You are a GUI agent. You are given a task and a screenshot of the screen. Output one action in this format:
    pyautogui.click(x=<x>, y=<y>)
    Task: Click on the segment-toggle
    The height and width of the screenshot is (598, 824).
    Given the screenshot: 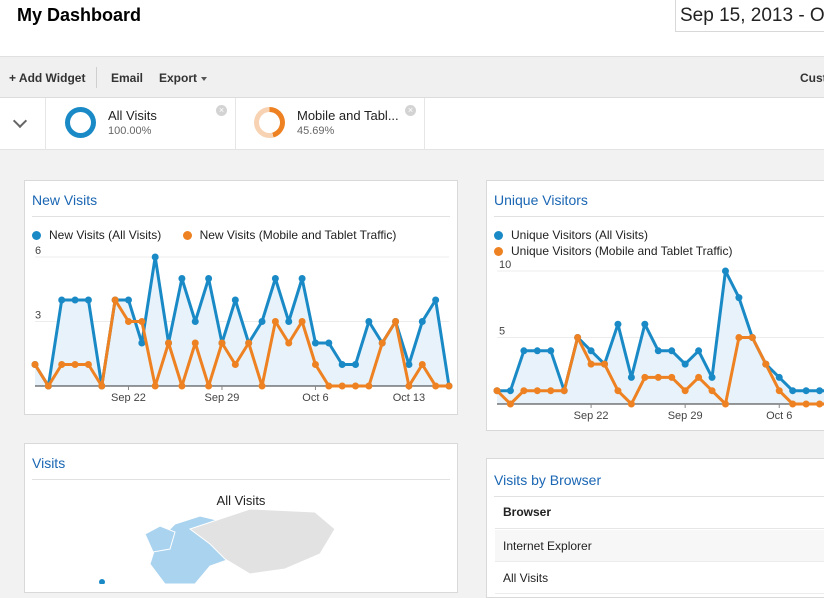 What is the action you would take?
    pyautogui.click(x=23, y=124)
    